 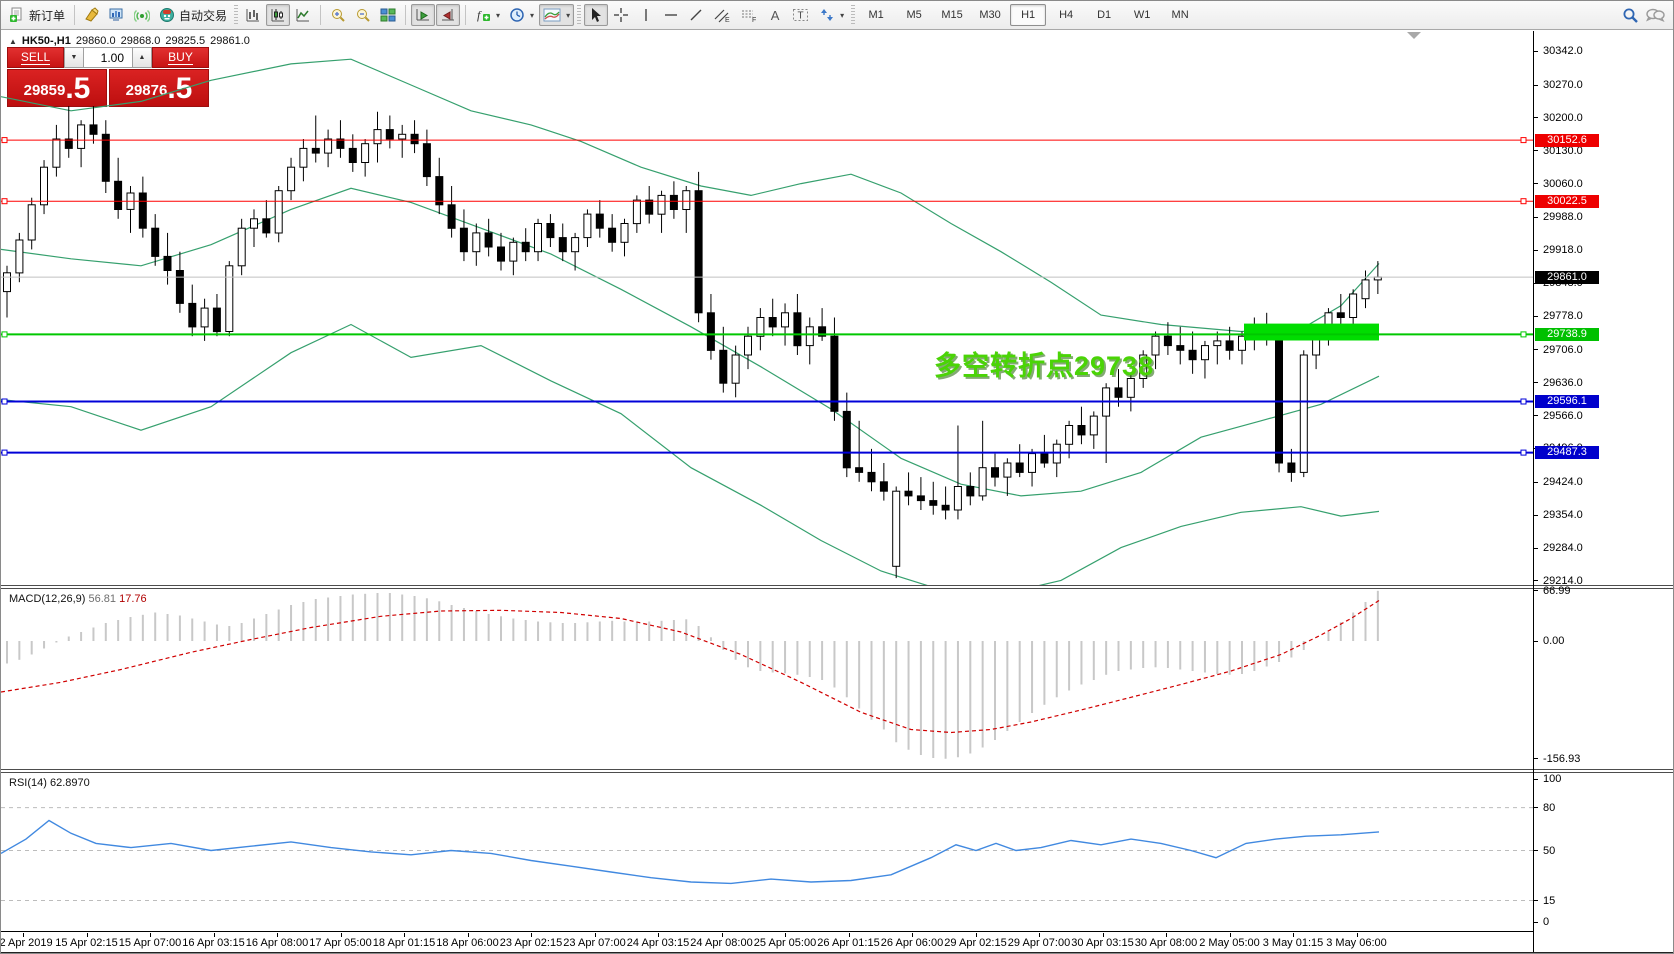 I want to click on chart-line-button, so click(x=303, y=15).